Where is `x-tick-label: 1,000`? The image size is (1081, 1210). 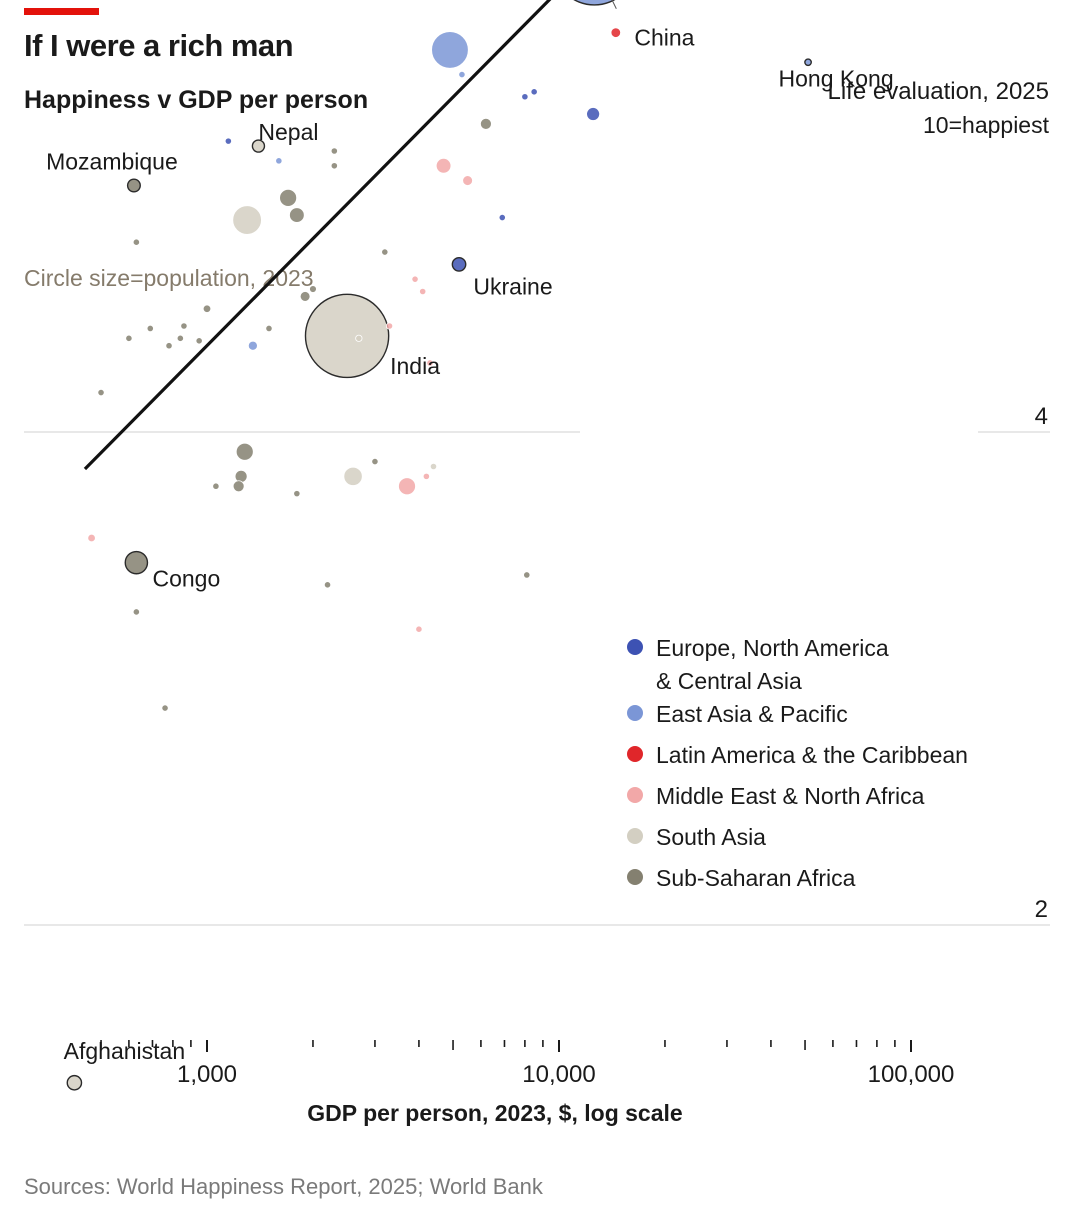
x-tick-label: 1,000 is located at coordinates (207, 1074).